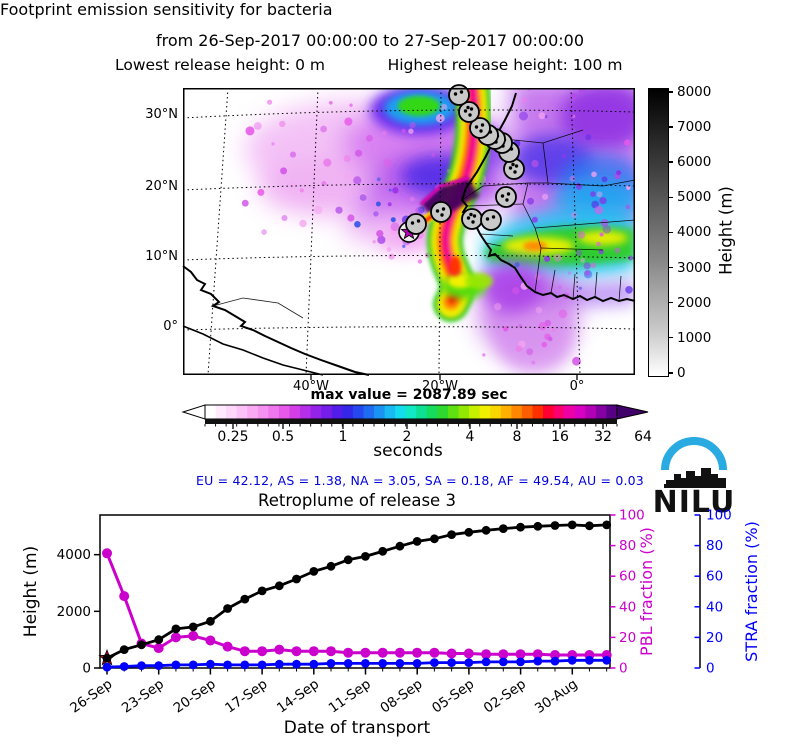 This screenshot has width=800, height=750. What do you see at coordinates (461, 163) in the screenshot?
I see `trajectory-markers` at bounding box center [461, 163].